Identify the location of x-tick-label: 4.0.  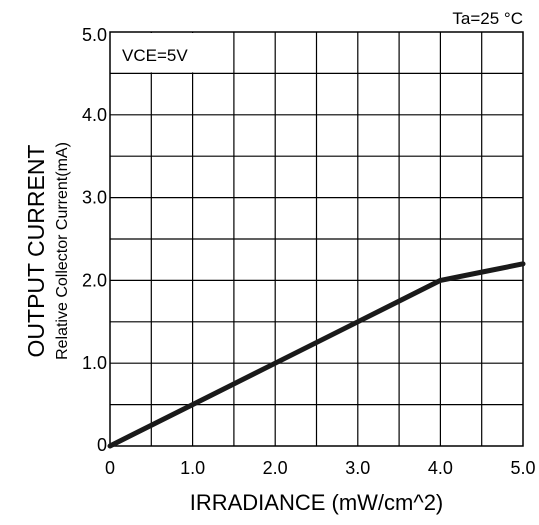
(440, 468).